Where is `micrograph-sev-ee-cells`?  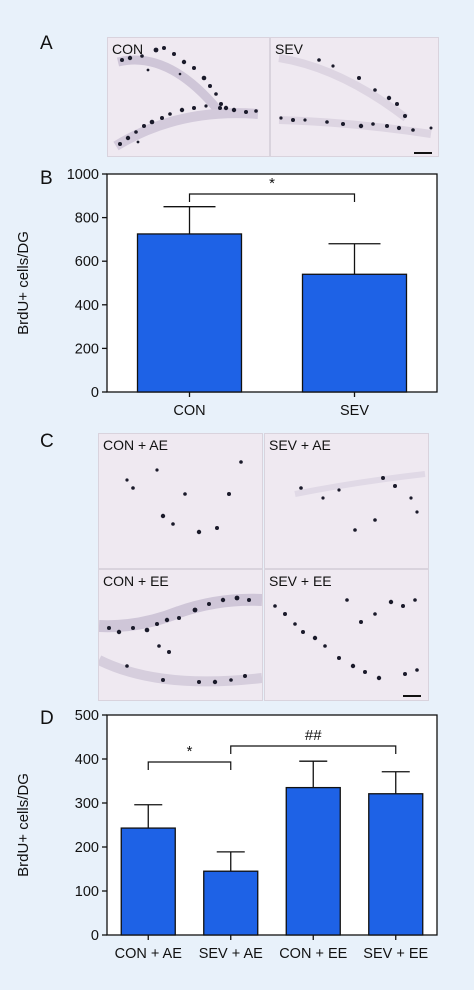
micrograph-sev-ee-cells is located at coordinates (346, 639).